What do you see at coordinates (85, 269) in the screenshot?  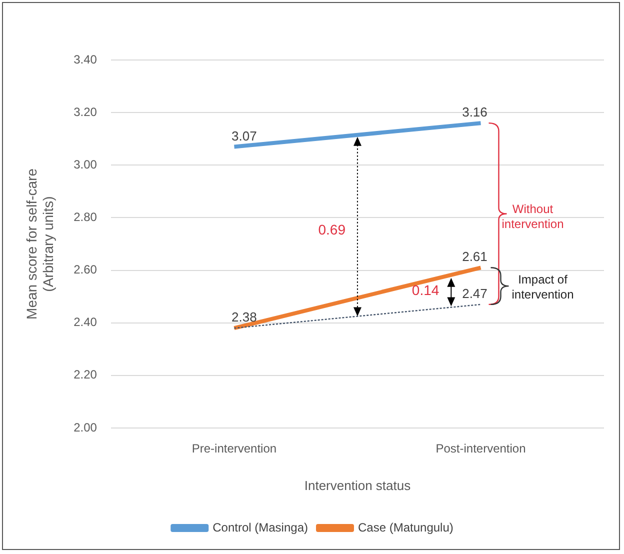 I see `text: 2.60` at bounding box center [85, 269].